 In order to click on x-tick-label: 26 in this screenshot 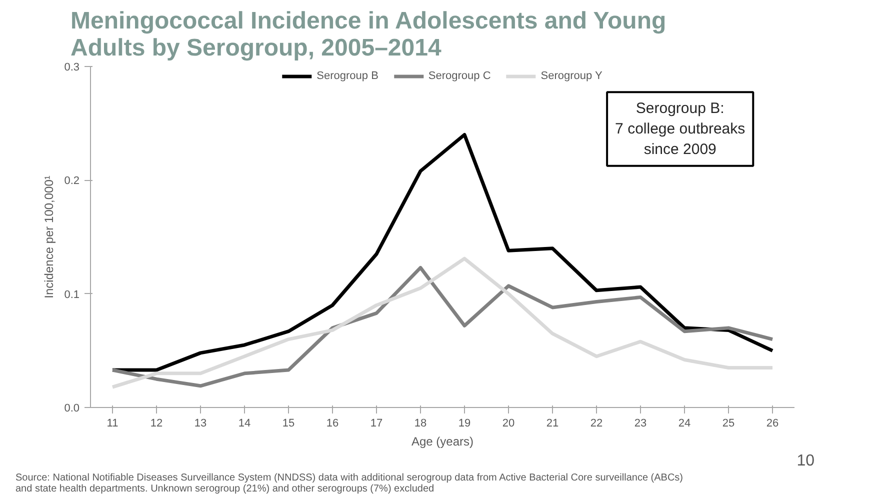, I will do `click(772, 424)`.